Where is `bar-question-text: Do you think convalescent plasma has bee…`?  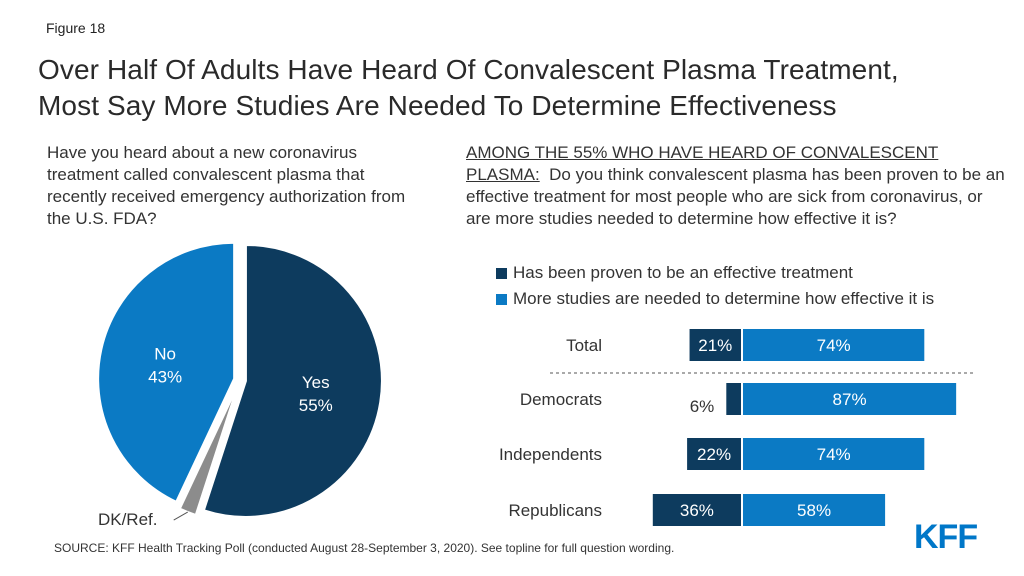 bar-question-text: Do you think convalescent plasma has bee… is located at coordinates (735, 196).